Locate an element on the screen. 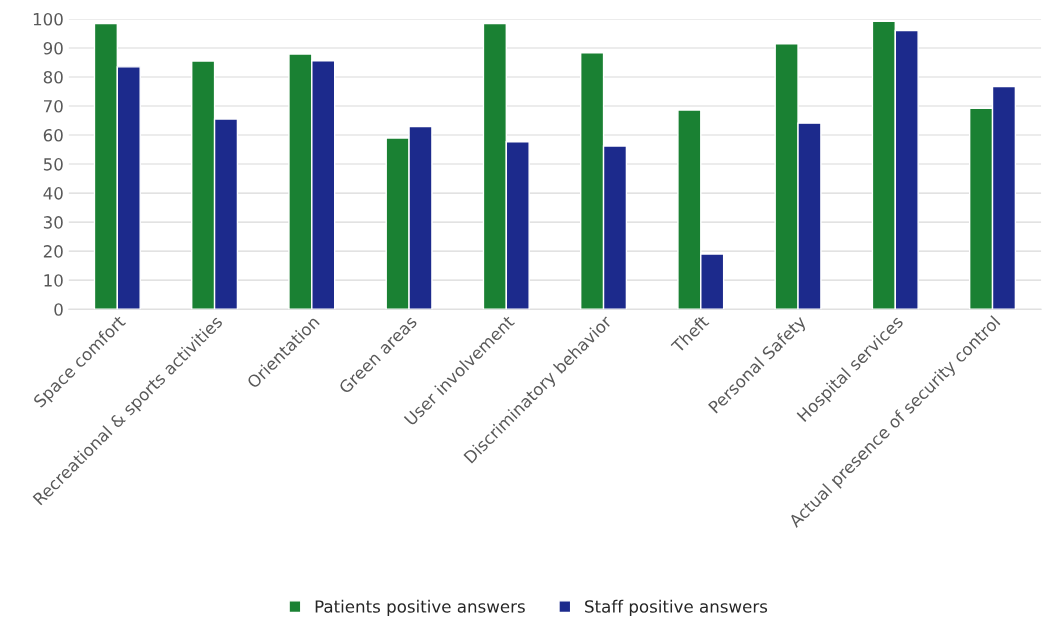  y-tick-label: 90 is located at coordinates (53, 48).